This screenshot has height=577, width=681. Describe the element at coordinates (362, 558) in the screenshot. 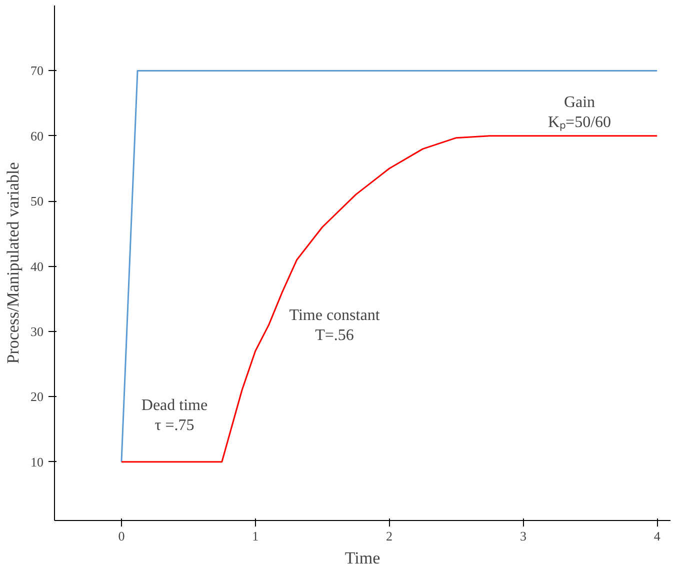

I see `x-axis-title: Time` at that location.